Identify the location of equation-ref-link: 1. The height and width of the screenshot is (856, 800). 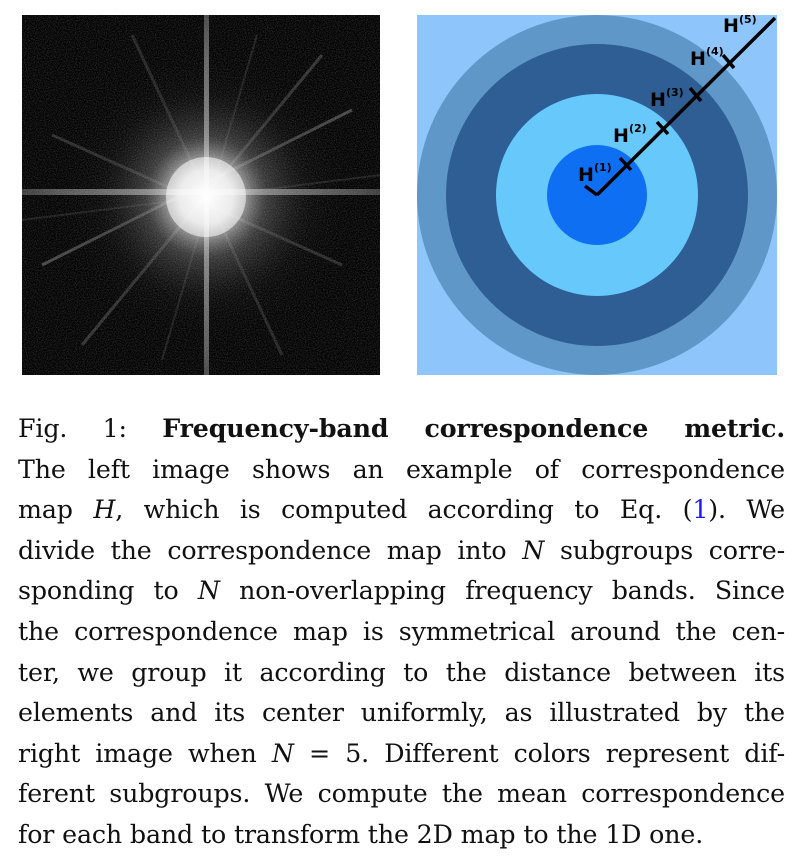
(700, 510).